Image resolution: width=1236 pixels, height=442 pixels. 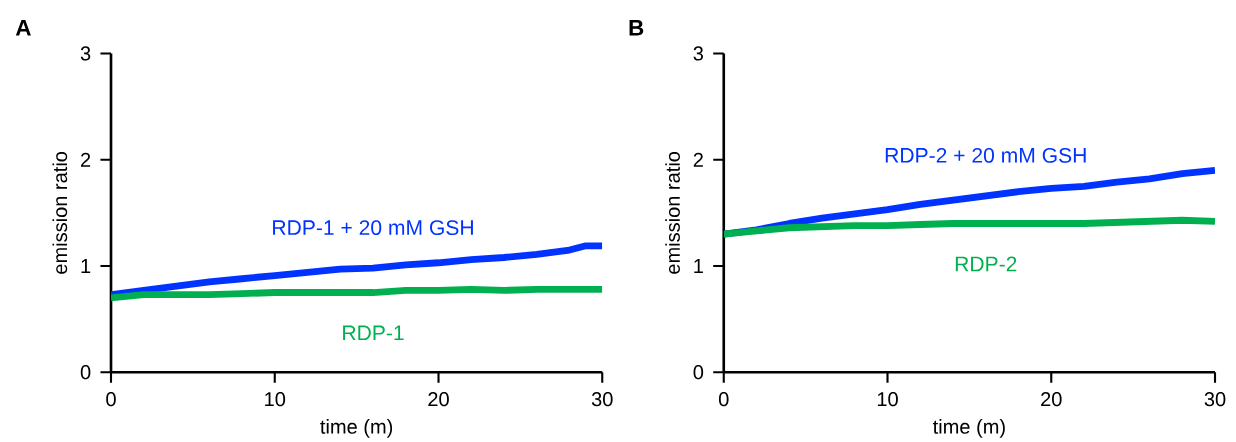 I want to click on chart-title: B, so click(x=636, y=28).